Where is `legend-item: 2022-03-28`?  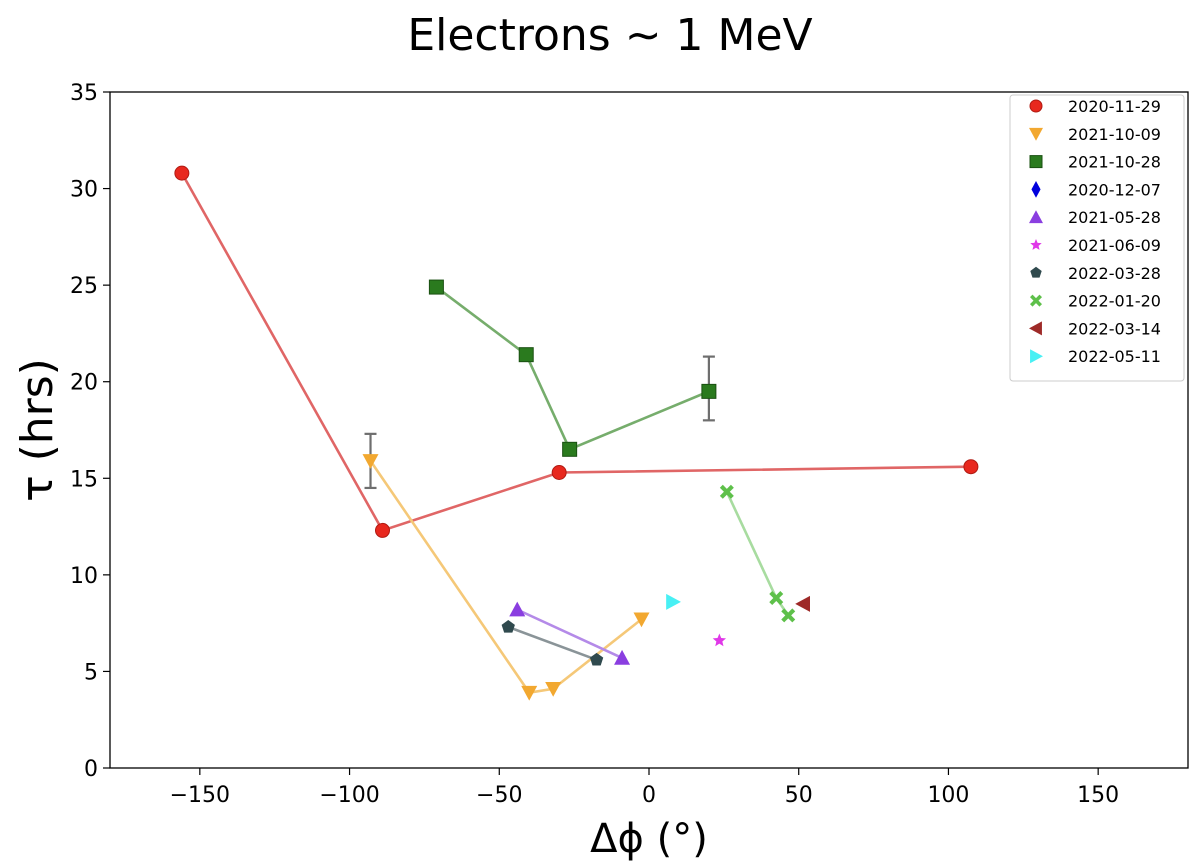
legend-item: 2022-03-28 is located at coordinates (1095, 273).